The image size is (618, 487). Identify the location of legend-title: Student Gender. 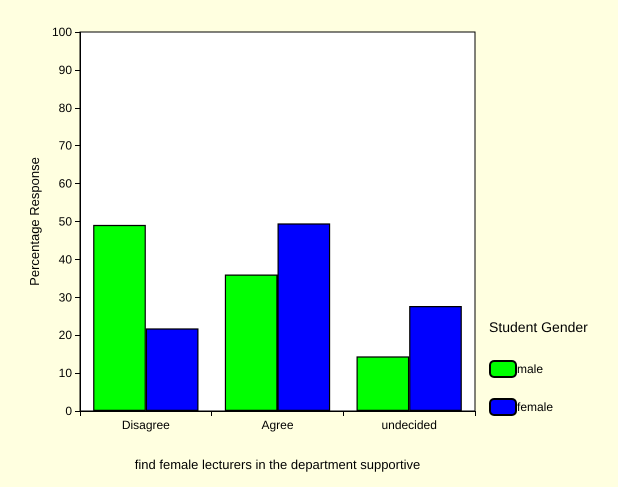
(538, 327).